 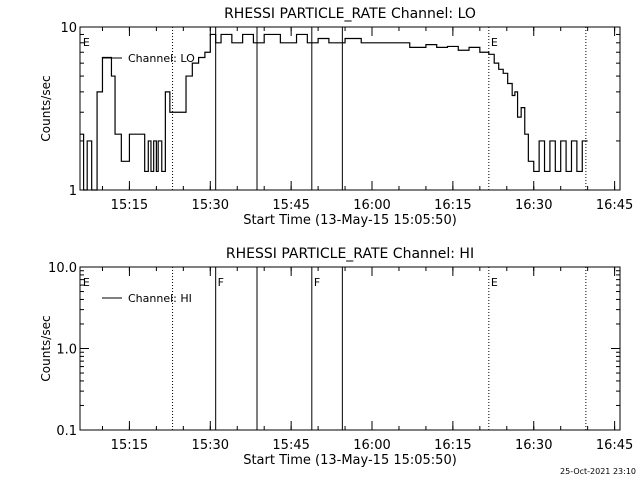 What do you see at coordinates (210, 445) in the screenshot?
I see `panel-2-x-tick-label: 15:30` at bounding box center [210, 445].